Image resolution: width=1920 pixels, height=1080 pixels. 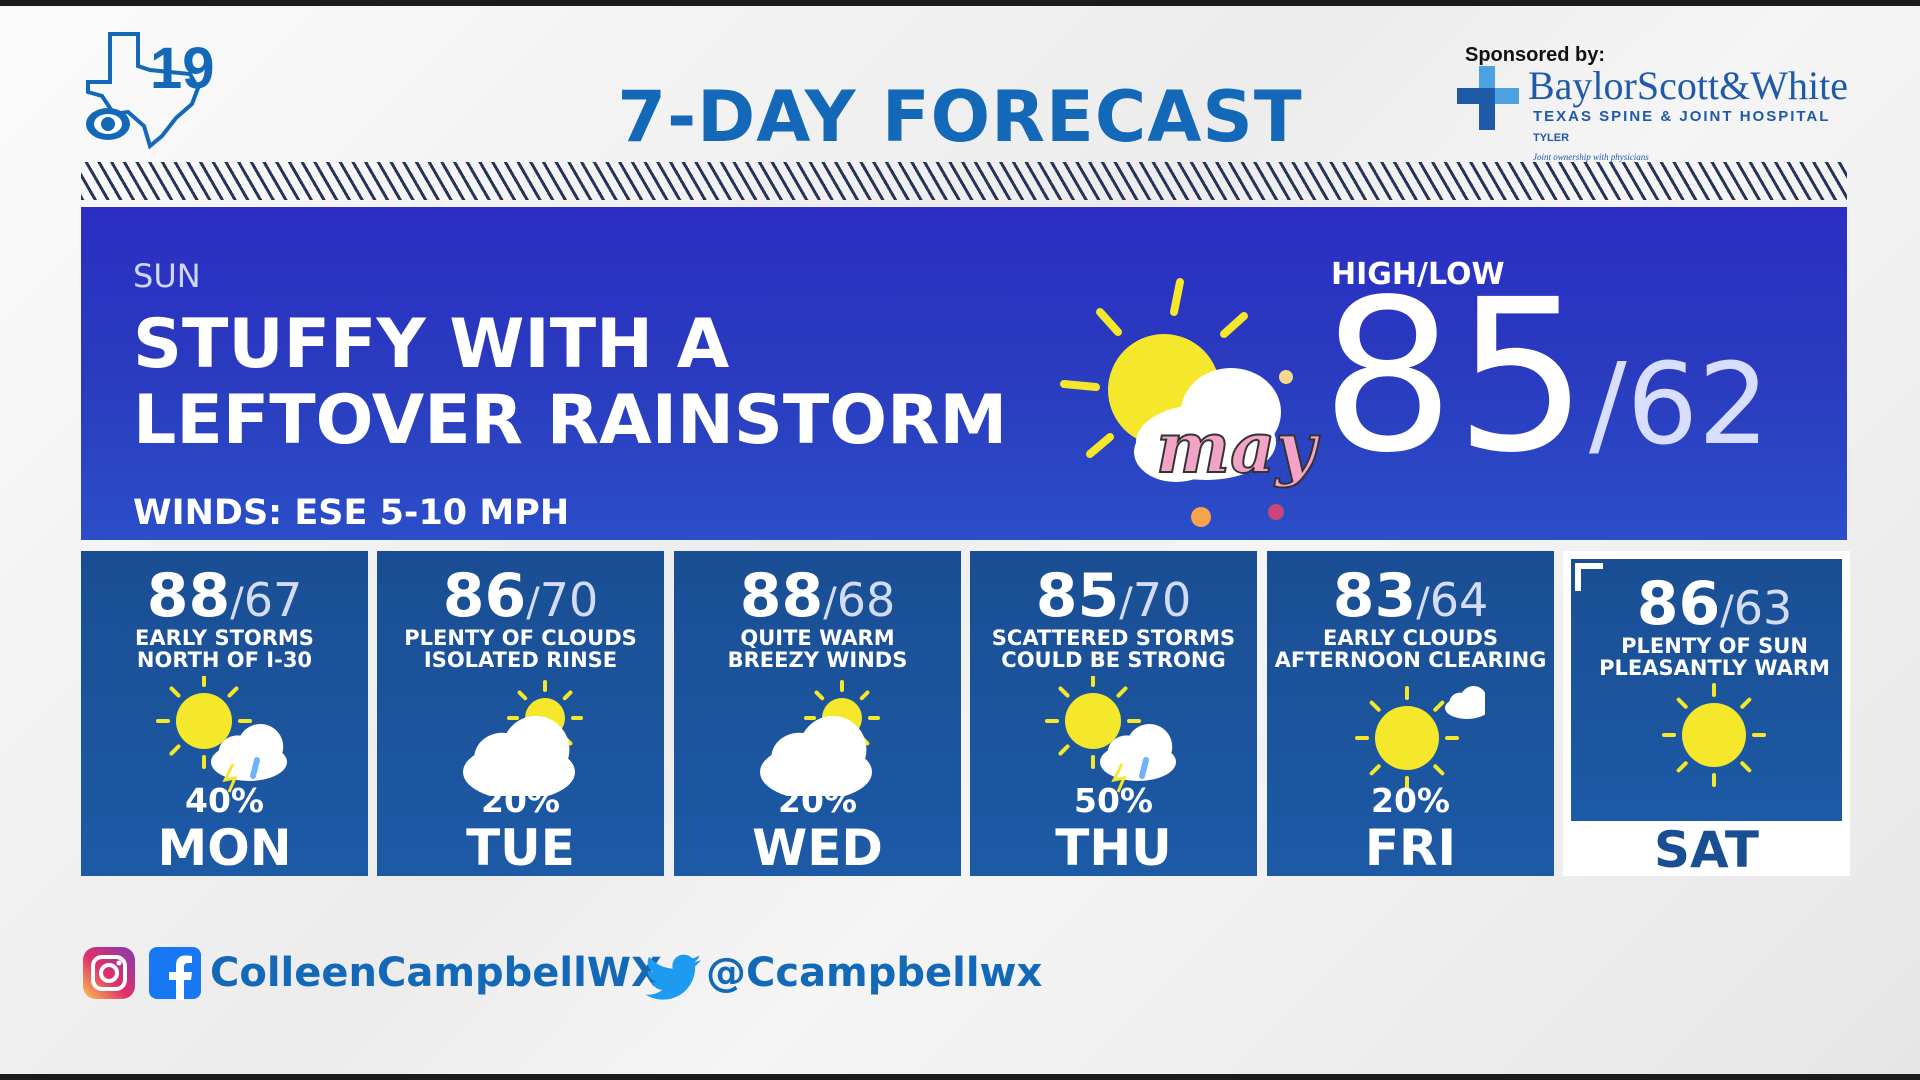 I want to click on day-temps: 88/68, so click(x=817, y=596).